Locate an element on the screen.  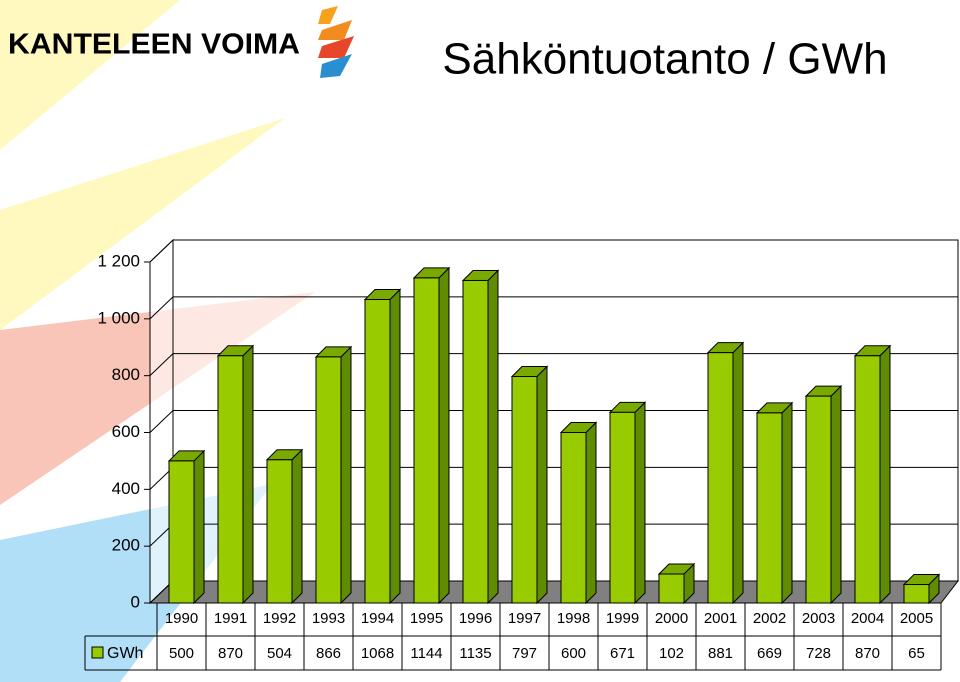
value-label: 600 is located at coordinates (573, 653).